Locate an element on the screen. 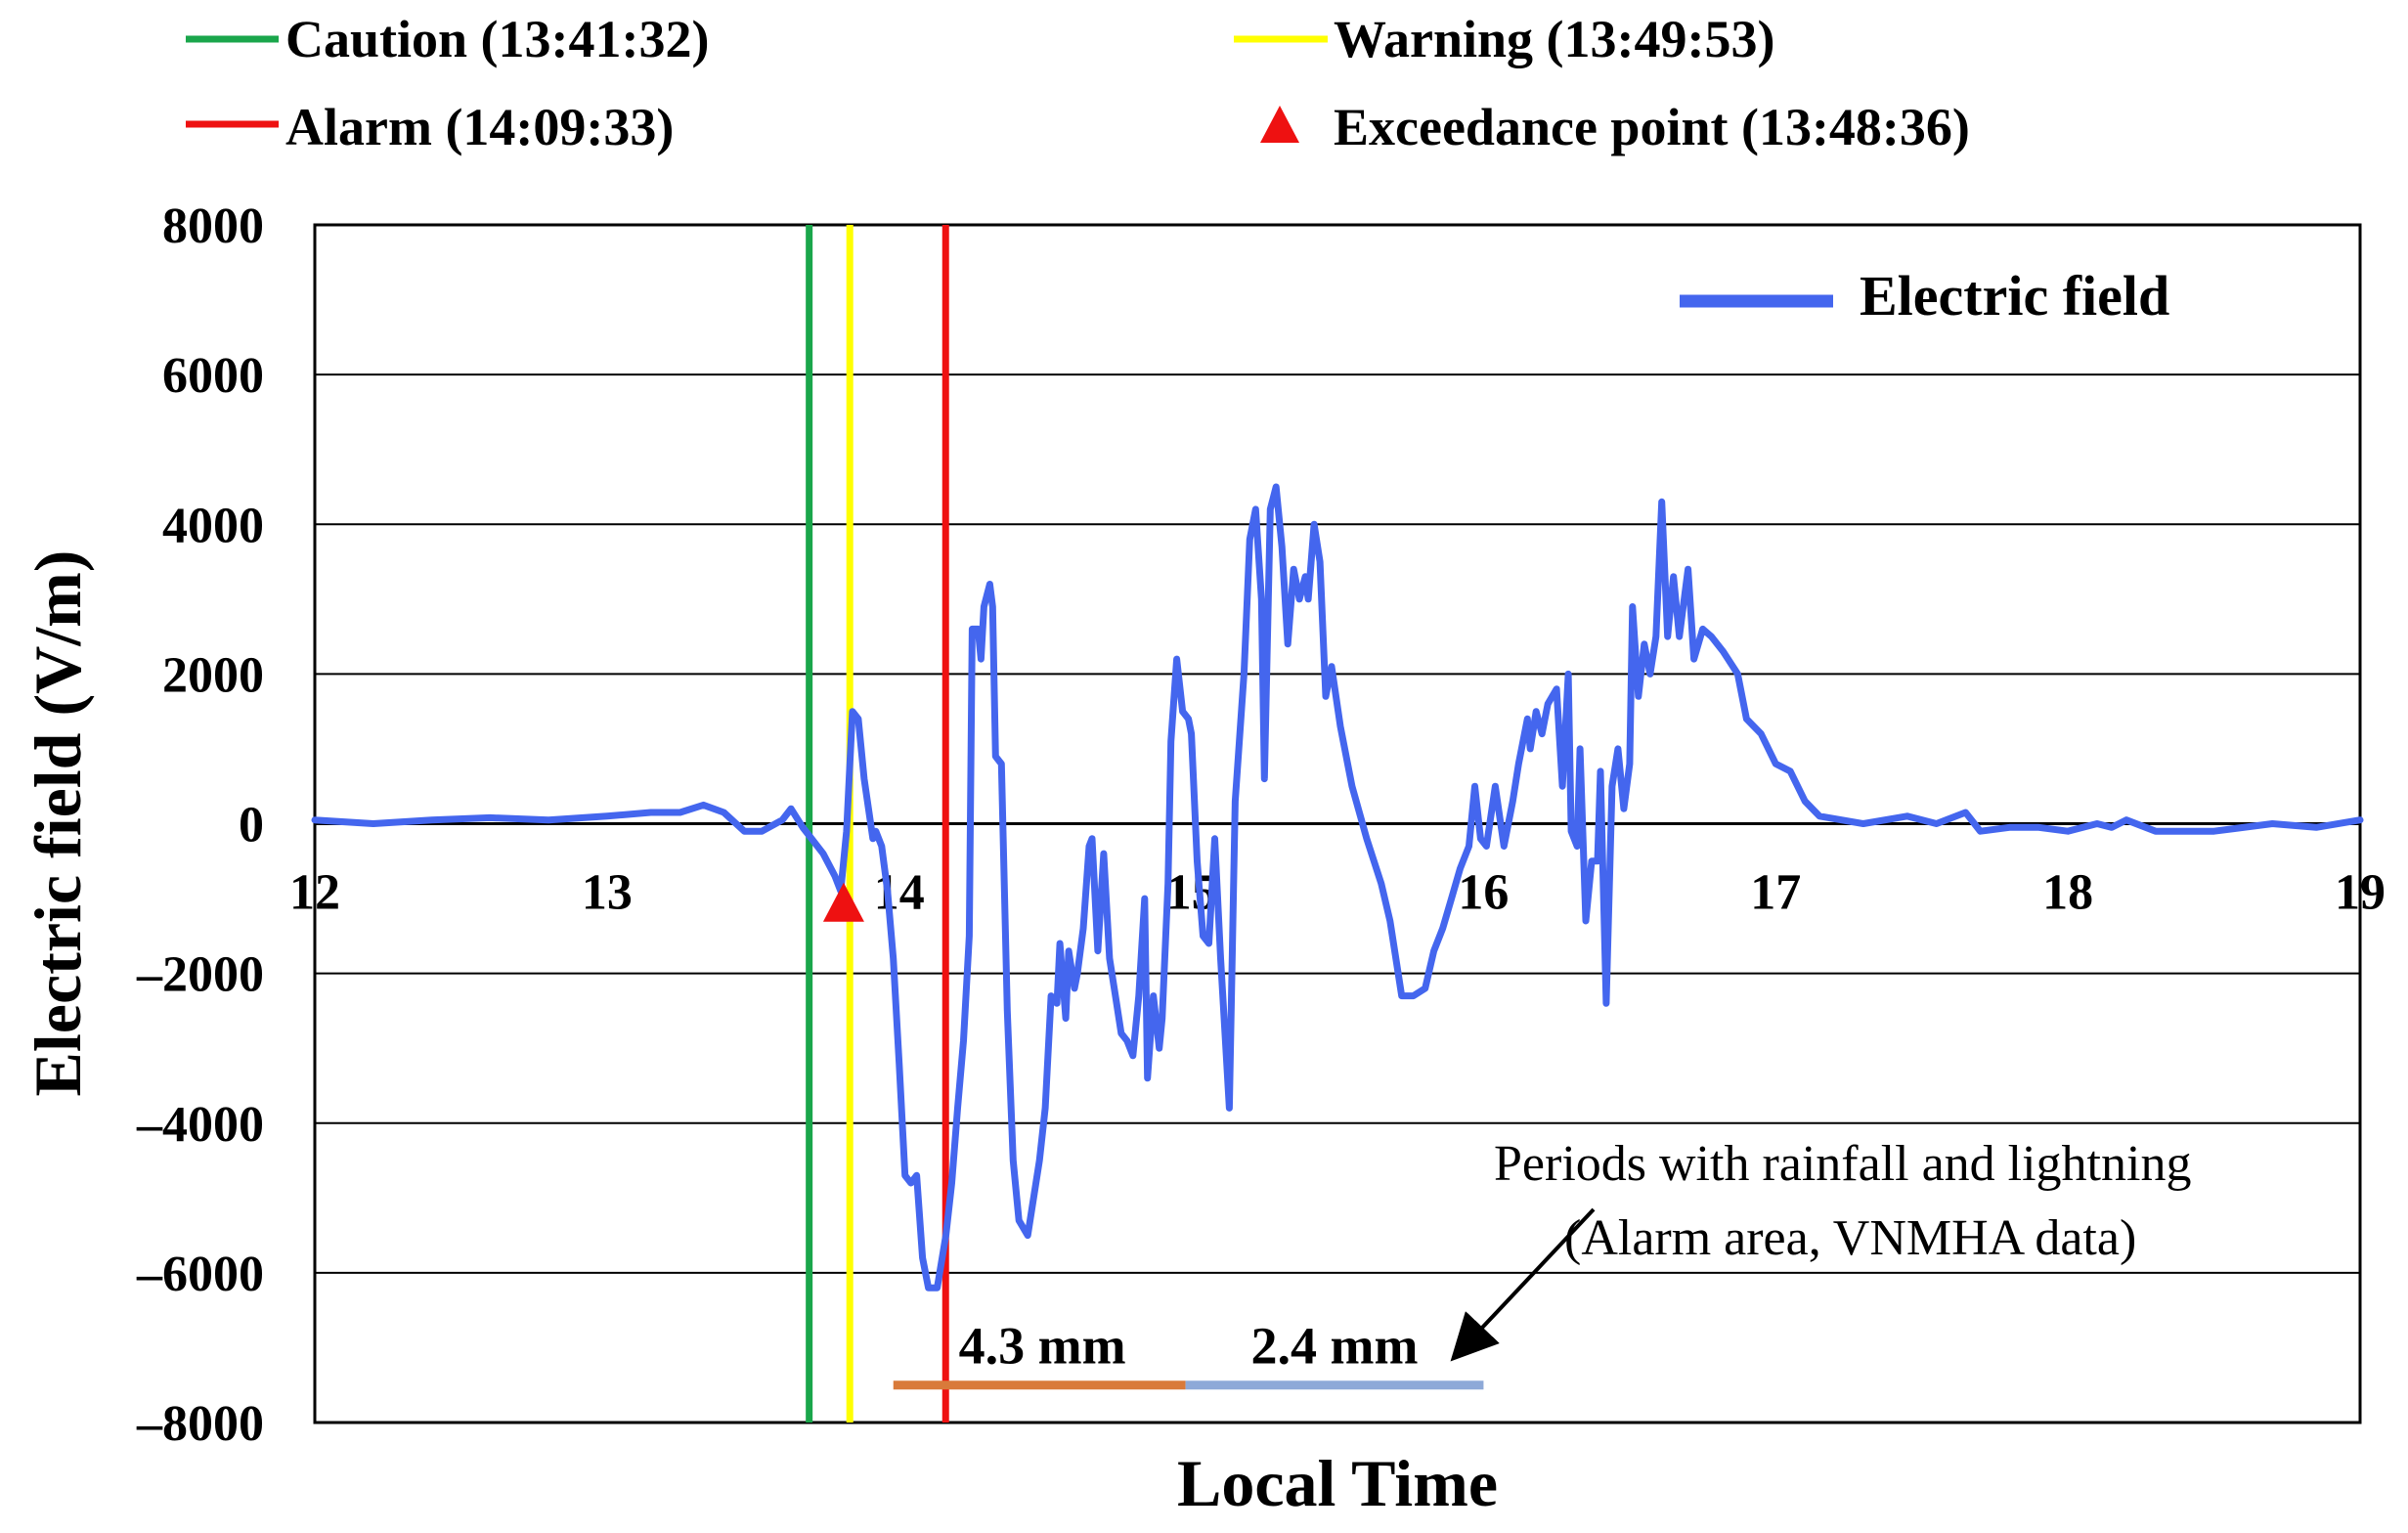 The height and width of the screenshot is (1533, 2408). x-axis-title: Local Time is located at coordinates (1337, 1483).